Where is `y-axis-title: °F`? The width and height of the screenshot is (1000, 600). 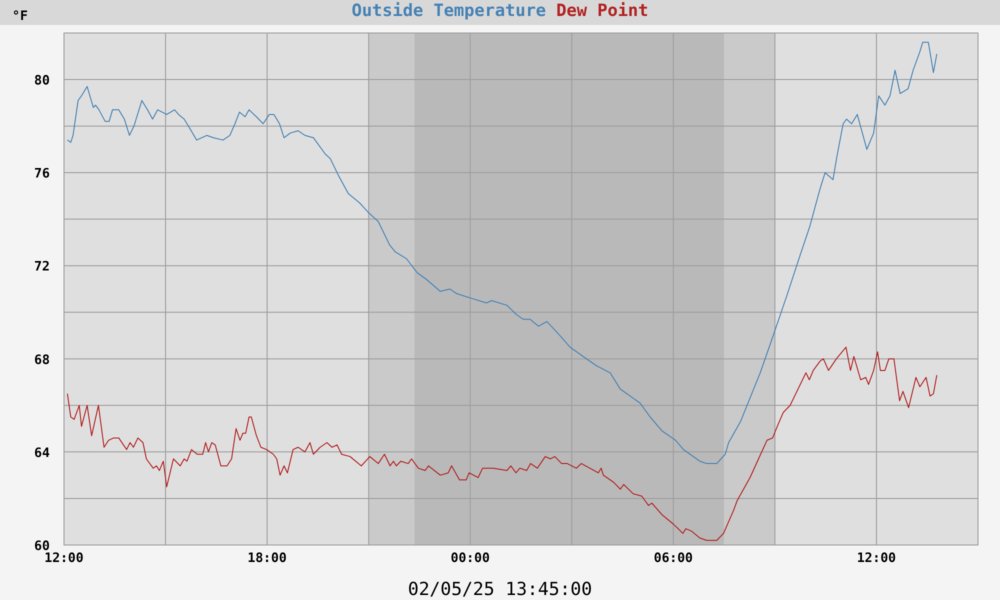 y-axis-title: °F is located at coordinates (20, 16).